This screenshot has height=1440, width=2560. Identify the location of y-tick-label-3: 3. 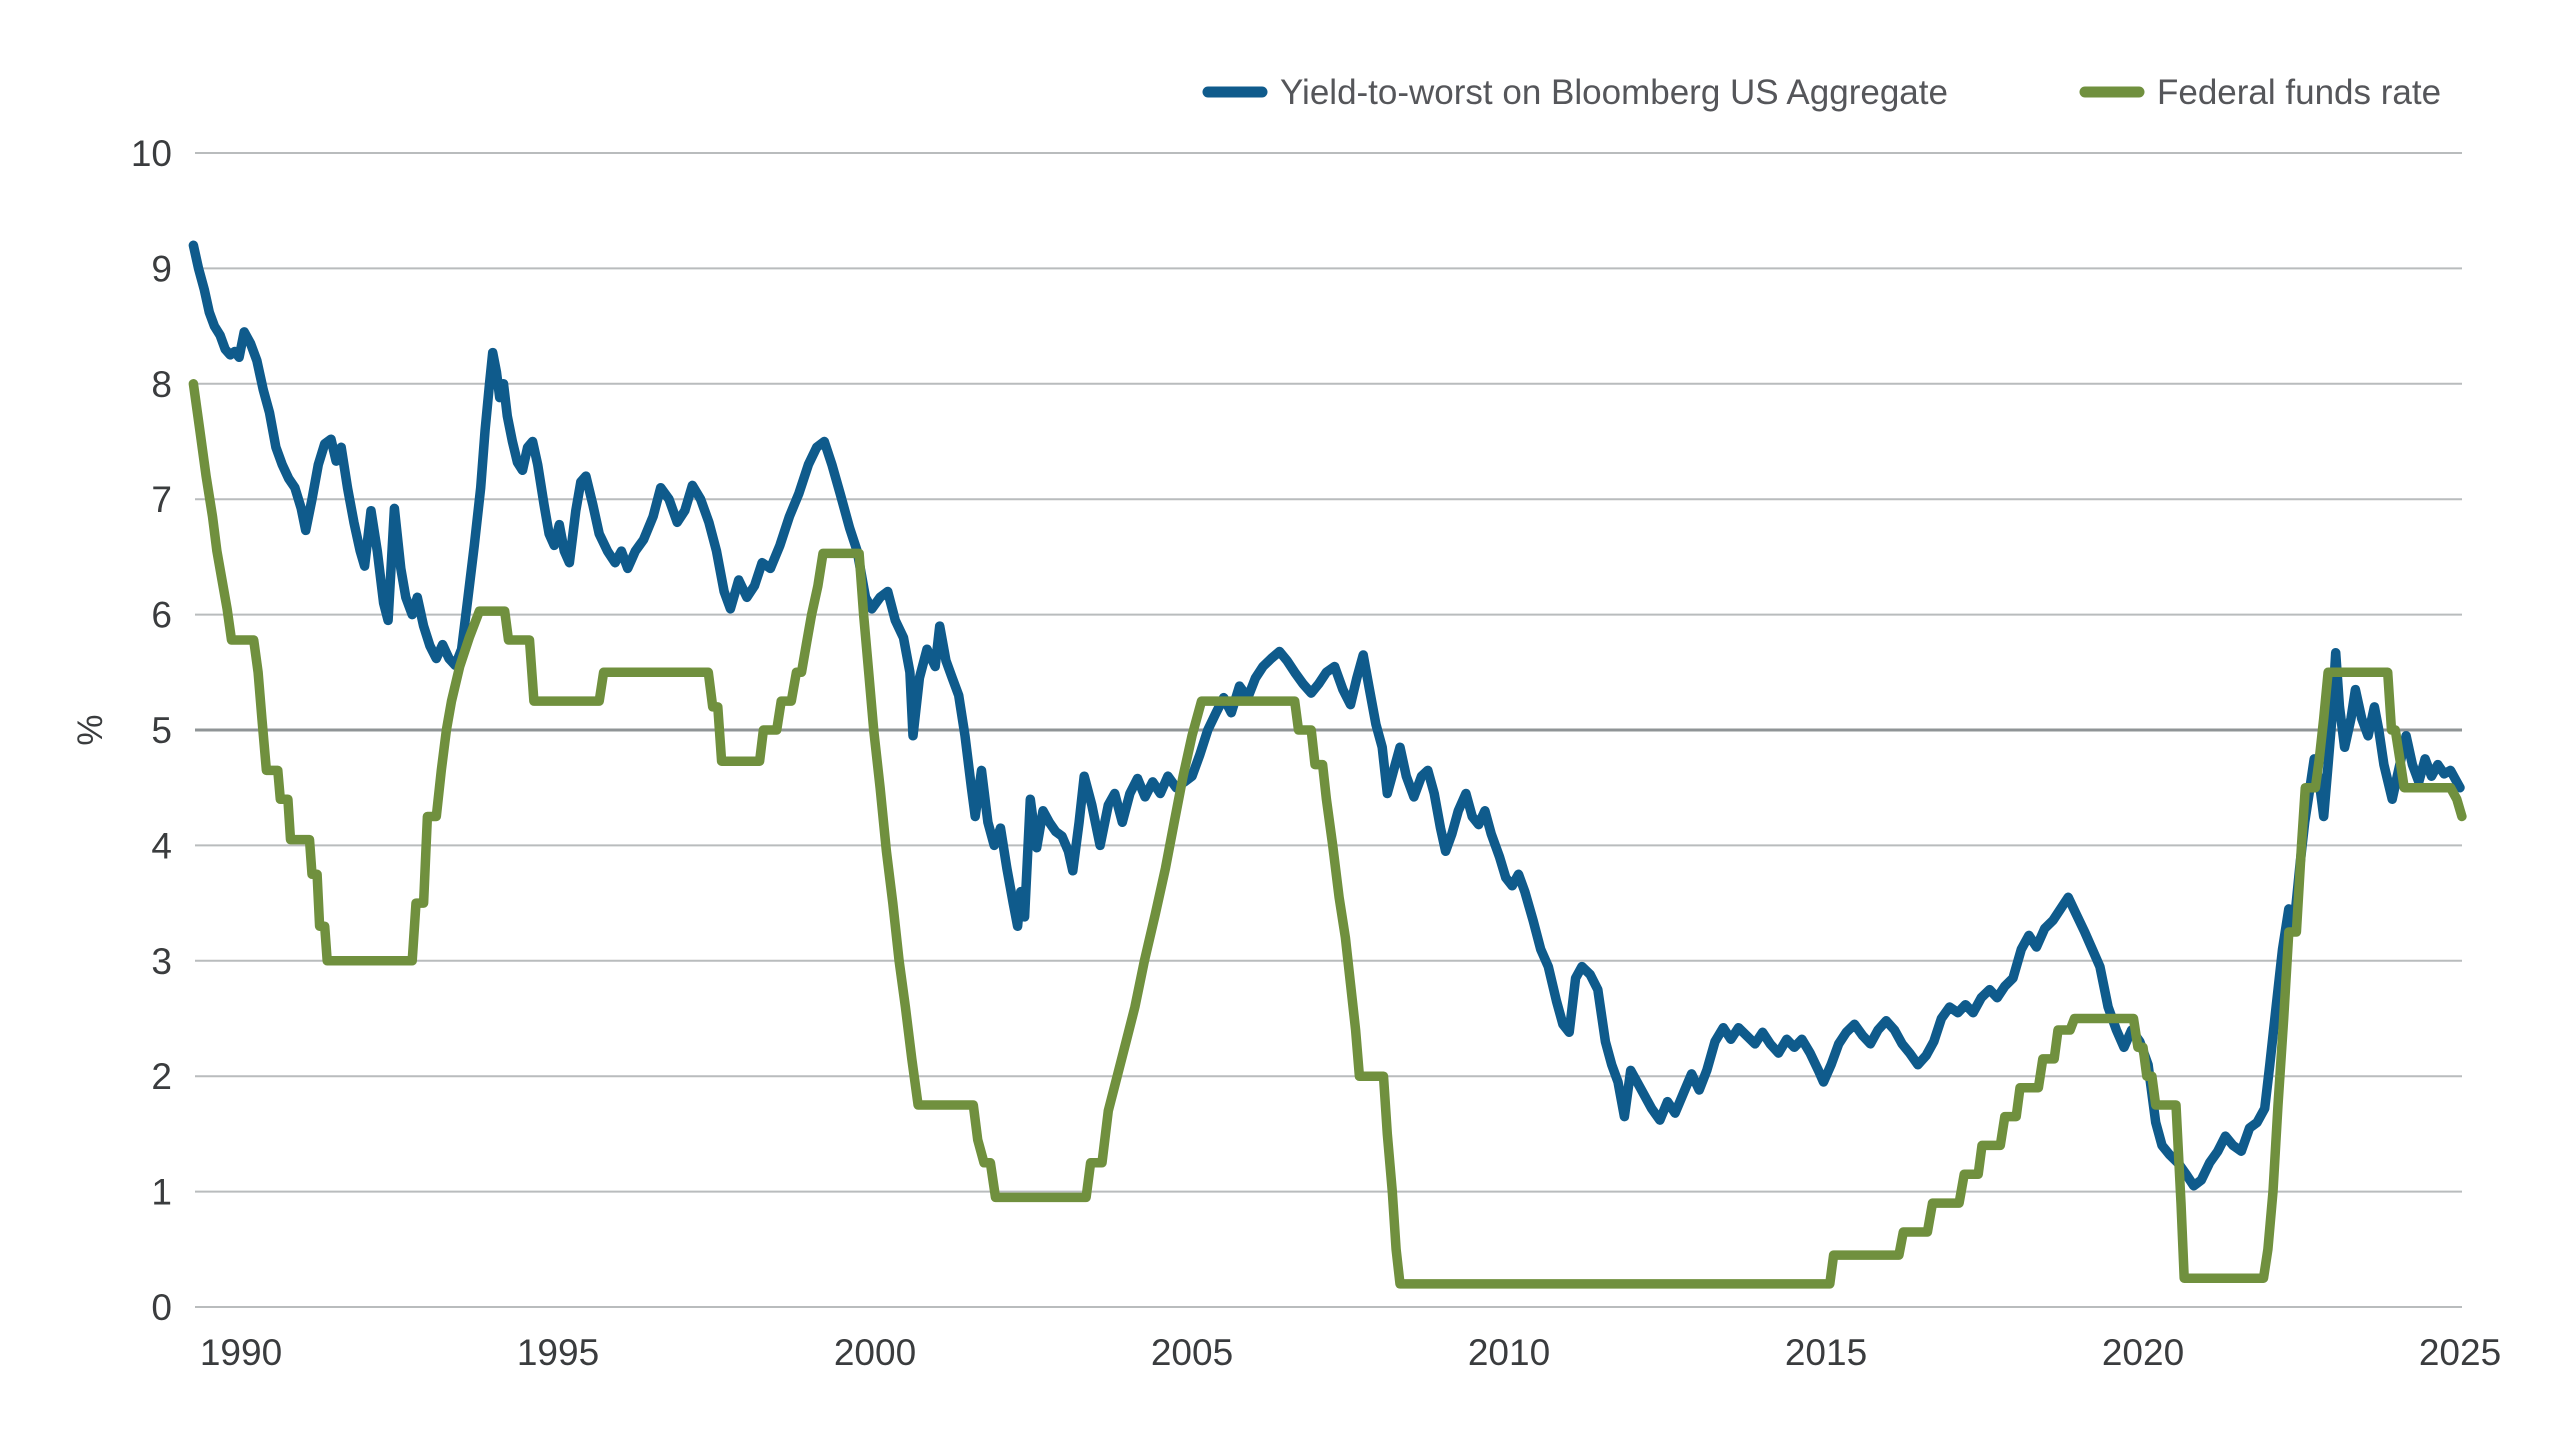
(161, 961).